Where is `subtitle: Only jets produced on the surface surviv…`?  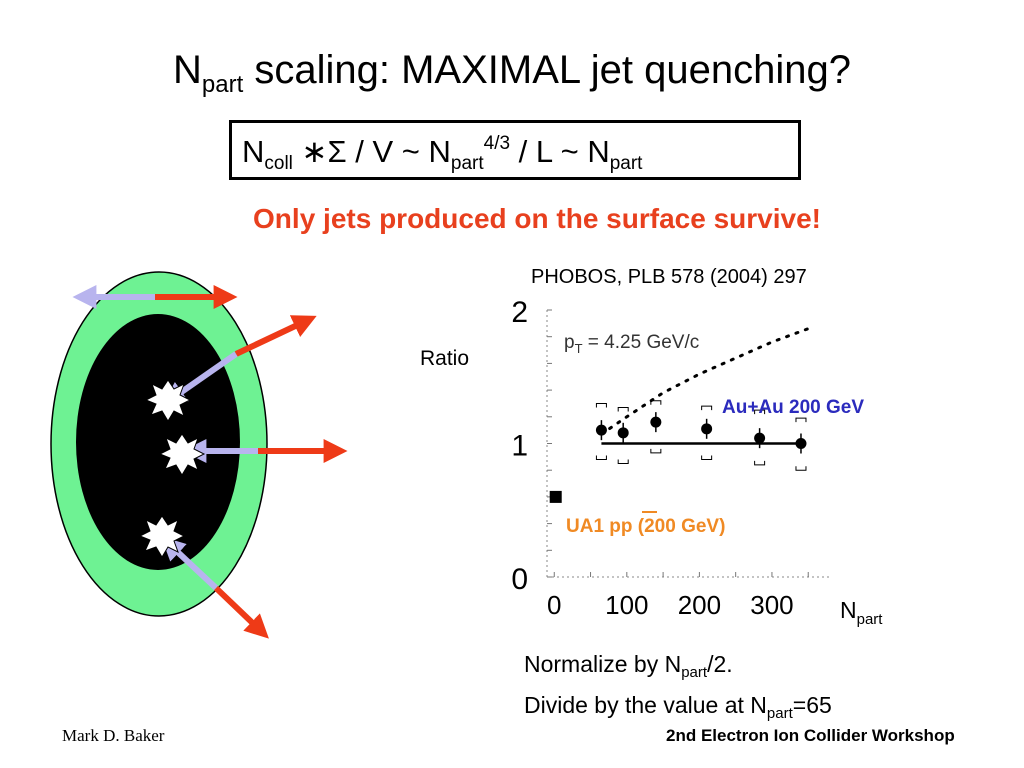 subtitle: Only jets produced on the surface surviv… is located at coordinates (537, 218).